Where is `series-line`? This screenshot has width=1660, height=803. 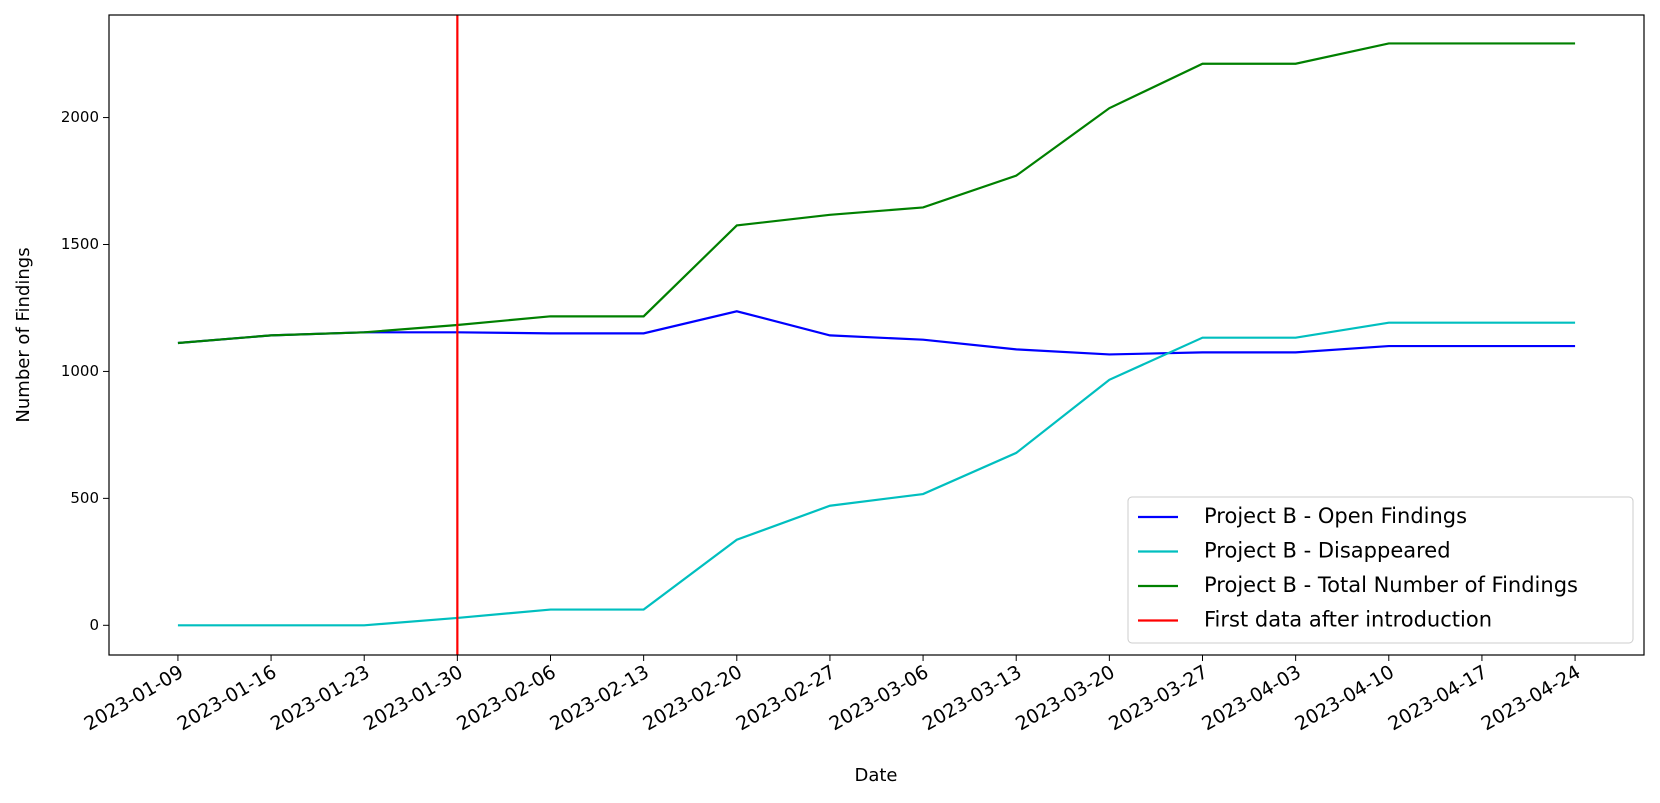 series-line is located at coordinates (876, 333).